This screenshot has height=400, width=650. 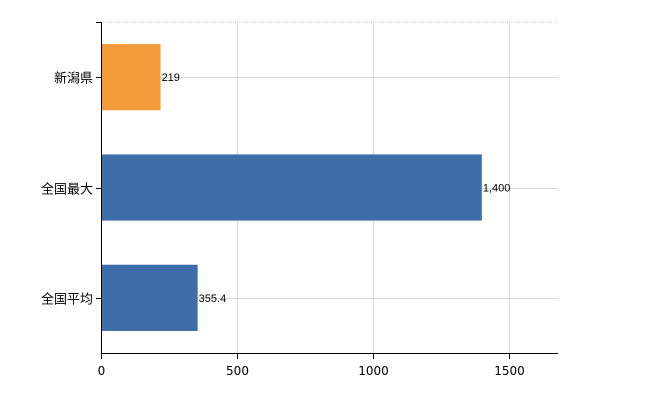 What do you see at coordinates (67, 300) in the screenshot?
I see `category-label: 全国平均` at bounding box center [67, 300].